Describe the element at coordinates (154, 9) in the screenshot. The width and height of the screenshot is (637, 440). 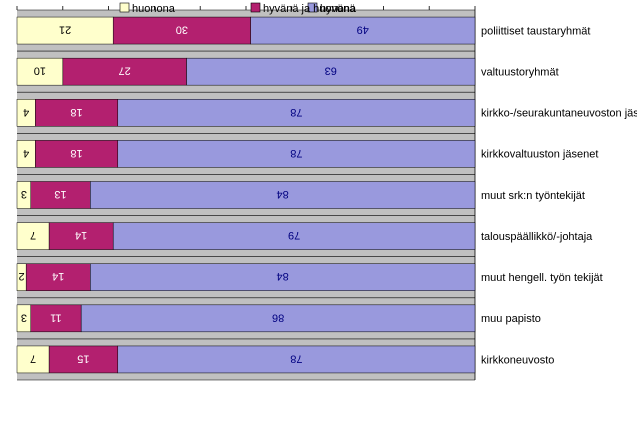
I see `legend-label: huonona` at that location.